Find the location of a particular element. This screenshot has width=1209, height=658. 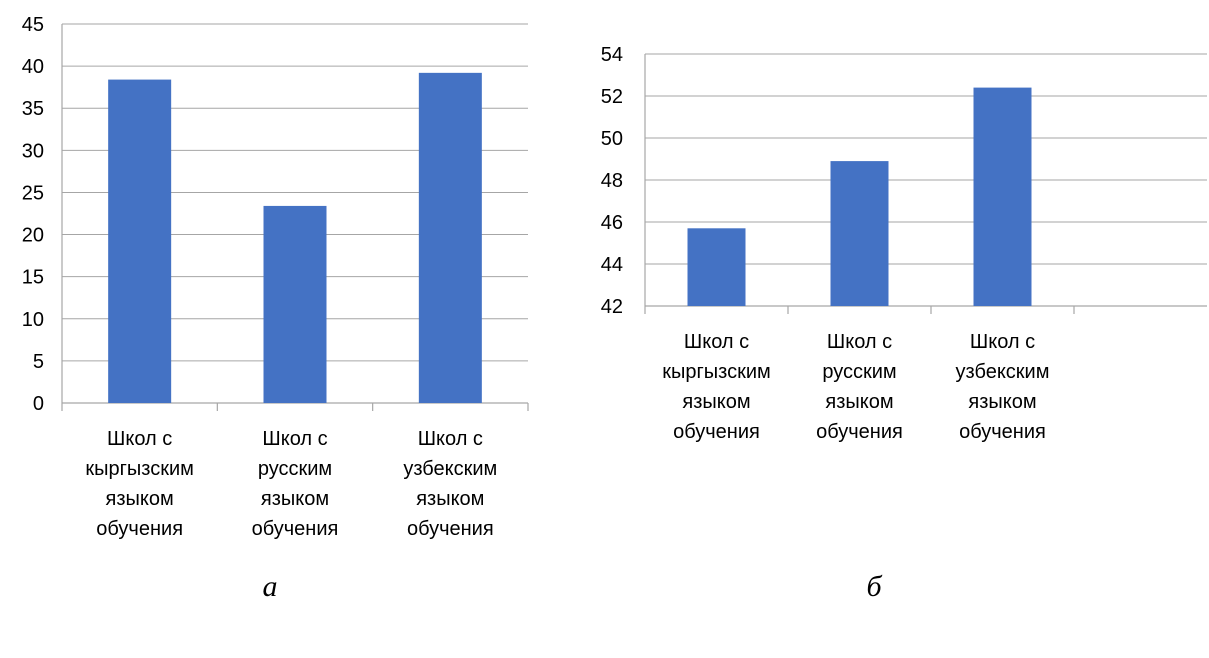

y-tick-label: 45 is located at coordinates (33, 25).